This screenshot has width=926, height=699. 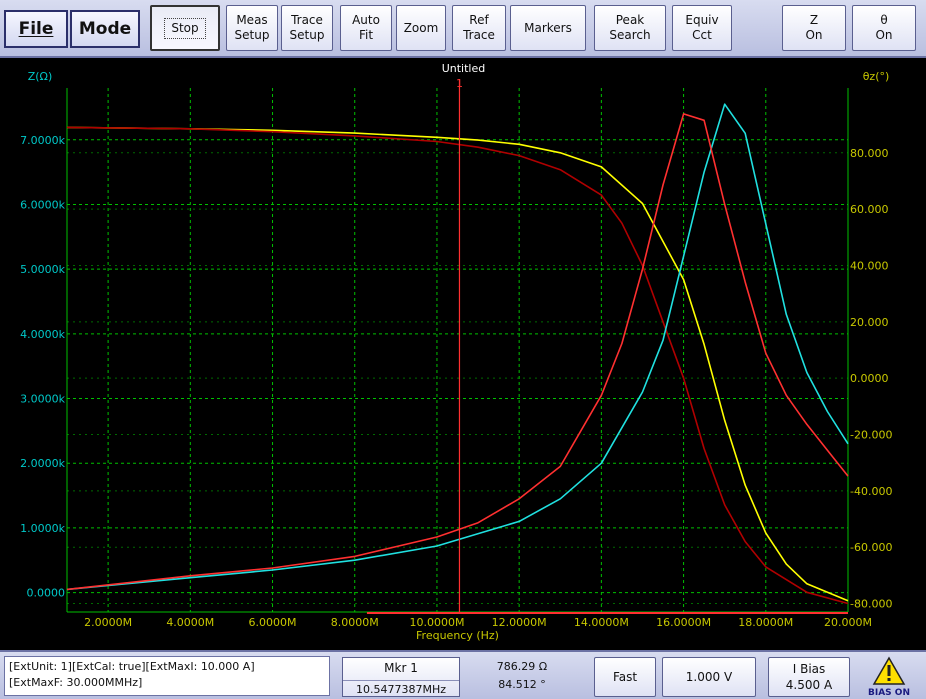 I want to click on y2-tick-label: 40.000, so click(x=869, y=265).